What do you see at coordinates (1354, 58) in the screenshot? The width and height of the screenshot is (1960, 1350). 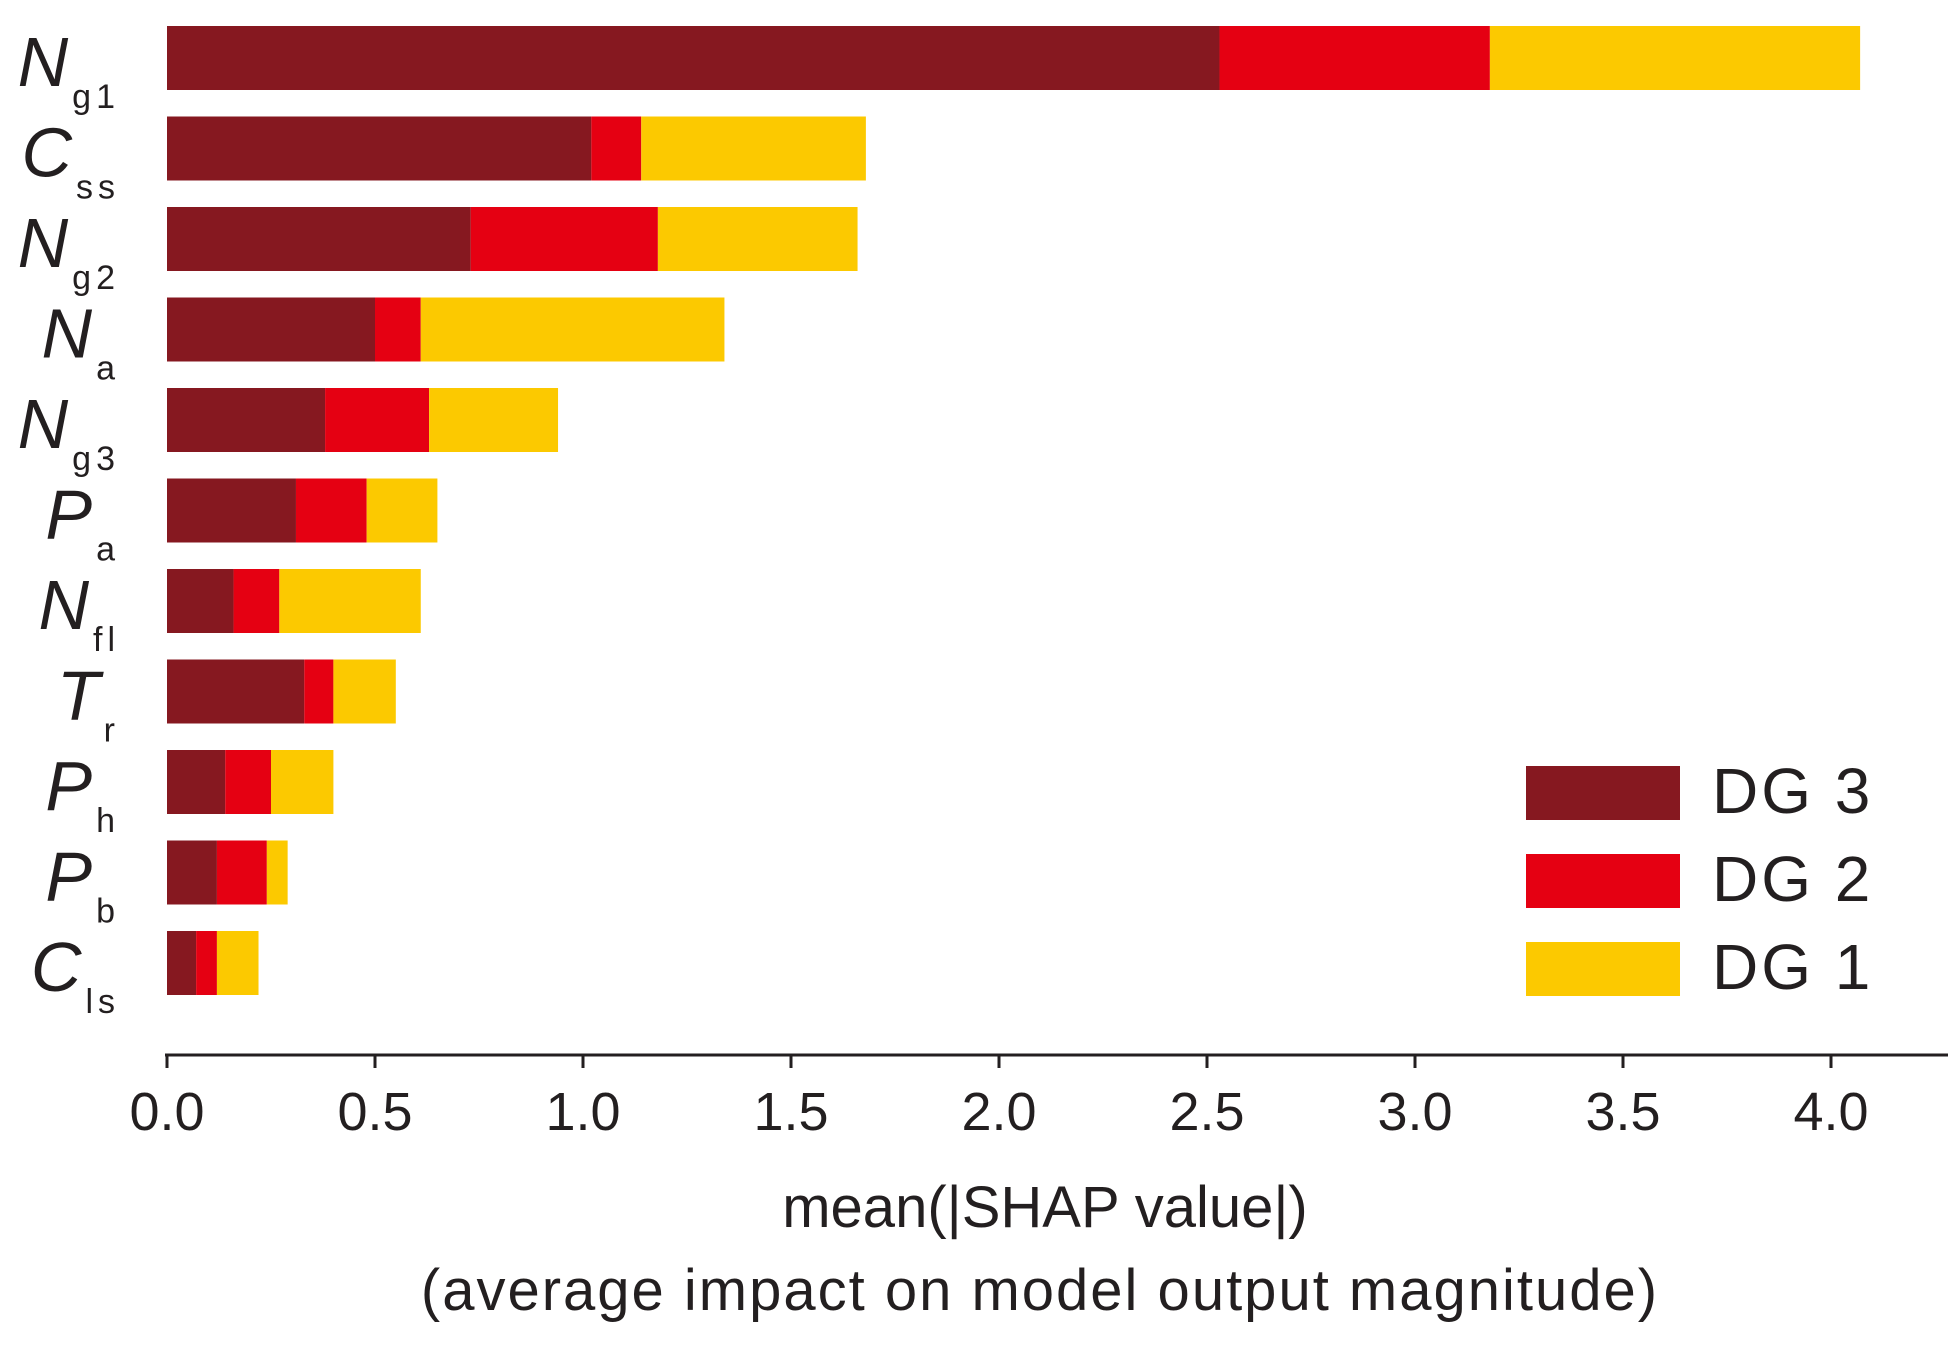 I see `bar-dg2-ng1` at bounding box center [1354, 58].